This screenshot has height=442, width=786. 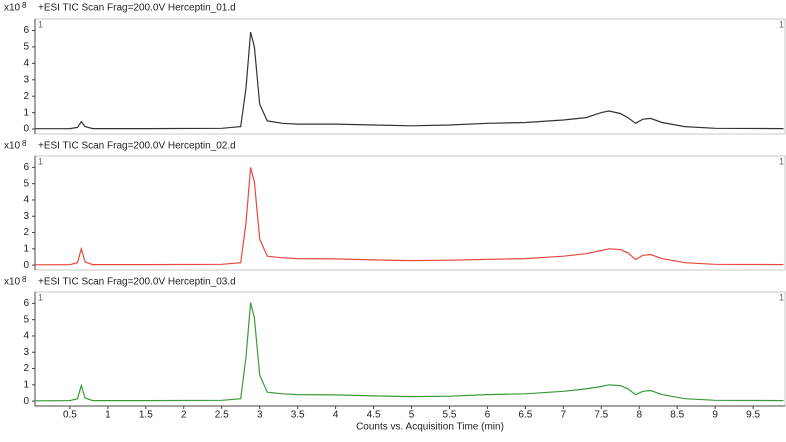 What do you see at coordinates (146, 415) in the screenshot?
I see `x-tick-label: 1.5` at bounding box center [146, 415].